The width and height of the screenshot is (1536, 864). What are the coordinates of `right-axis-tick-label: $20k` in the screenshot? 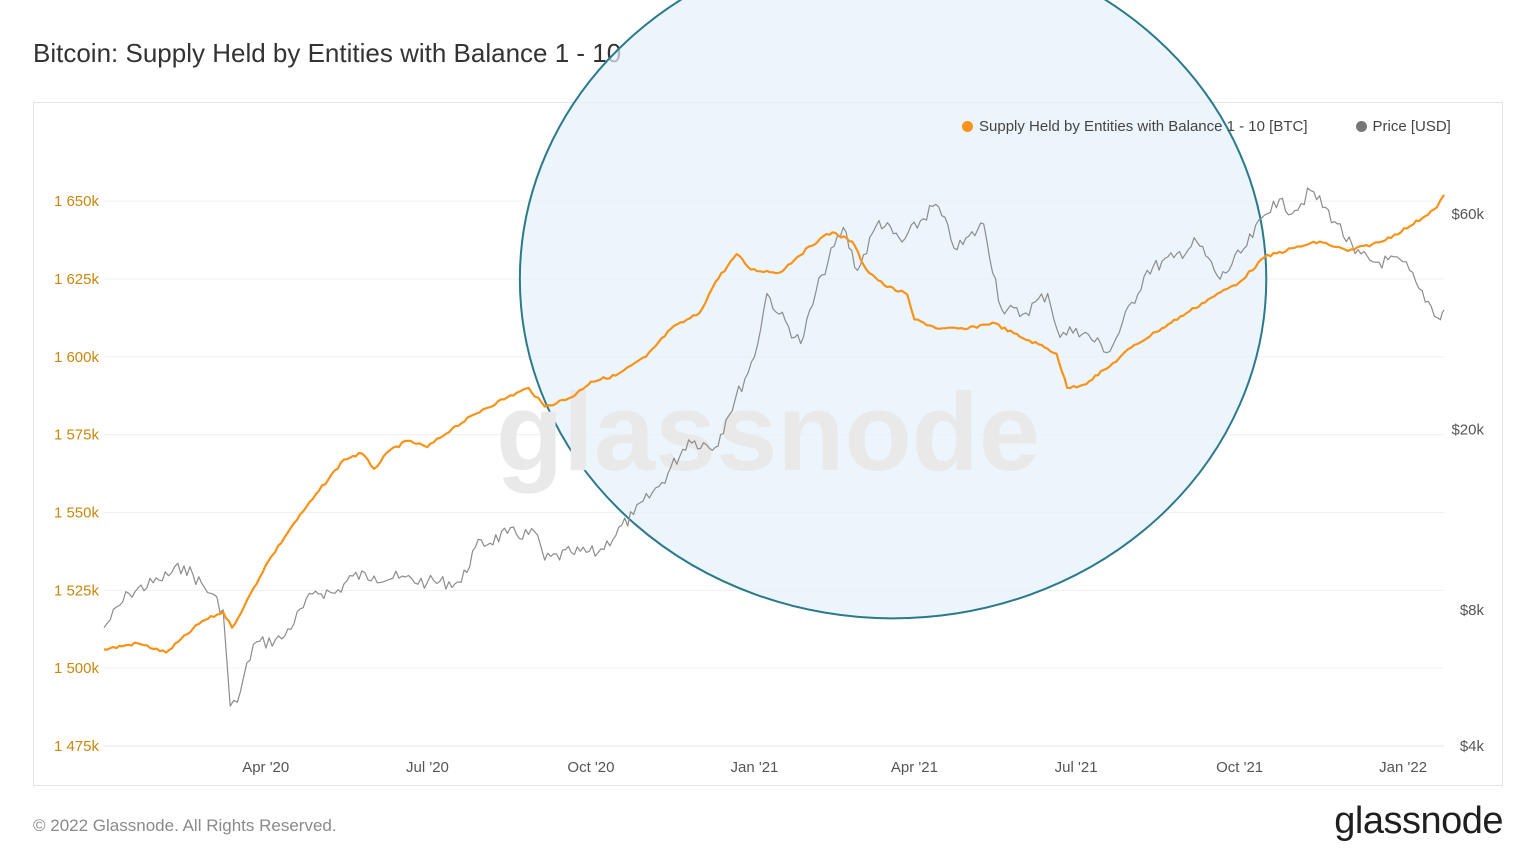 It's located at (1467, 430).